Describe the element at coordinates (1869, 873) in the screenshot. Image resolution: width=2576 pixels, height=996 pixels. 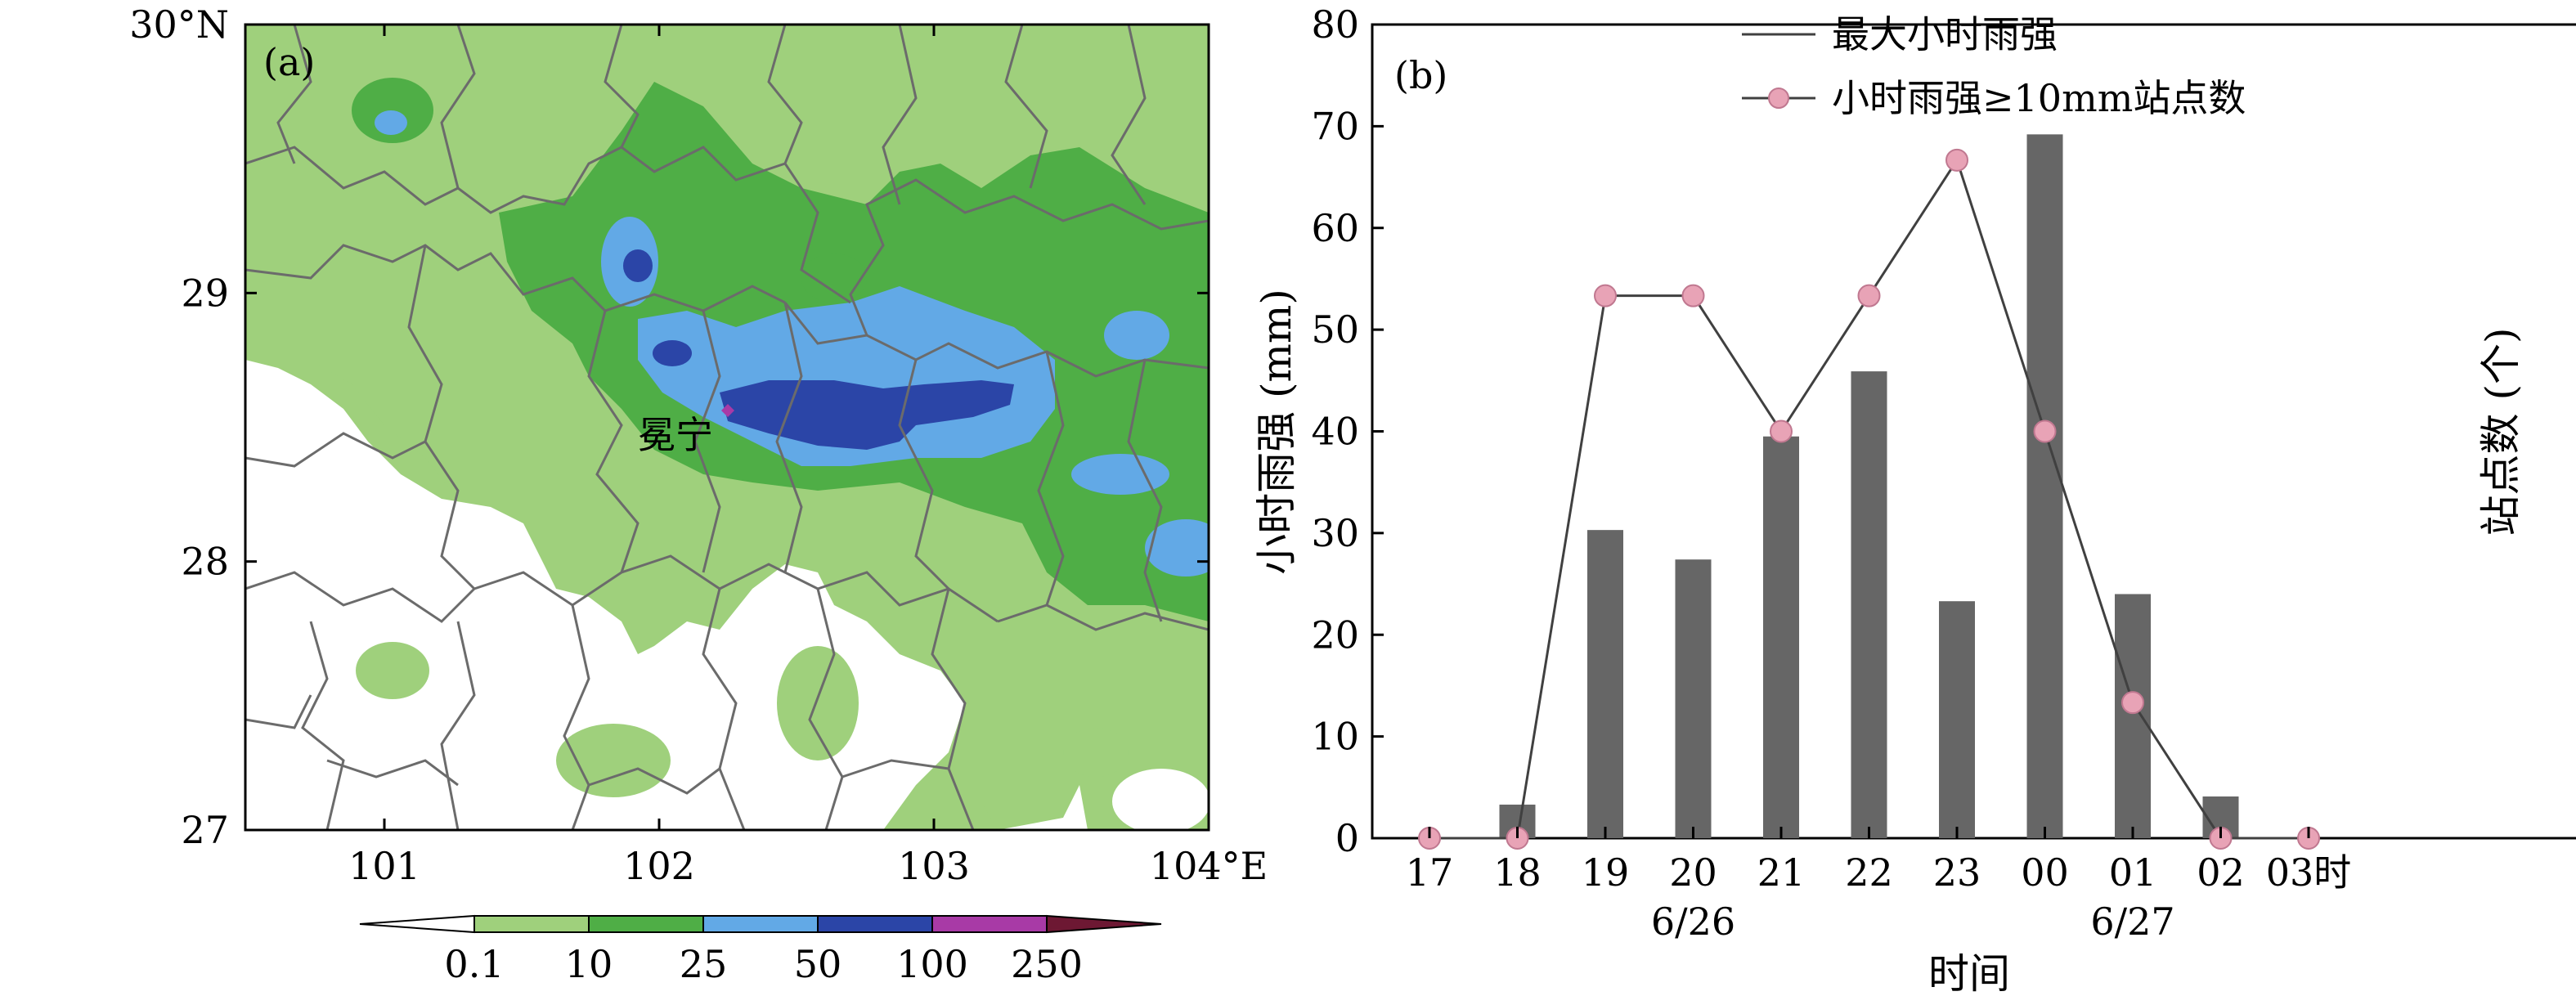
I see `x-tick-label: 22` at that location.